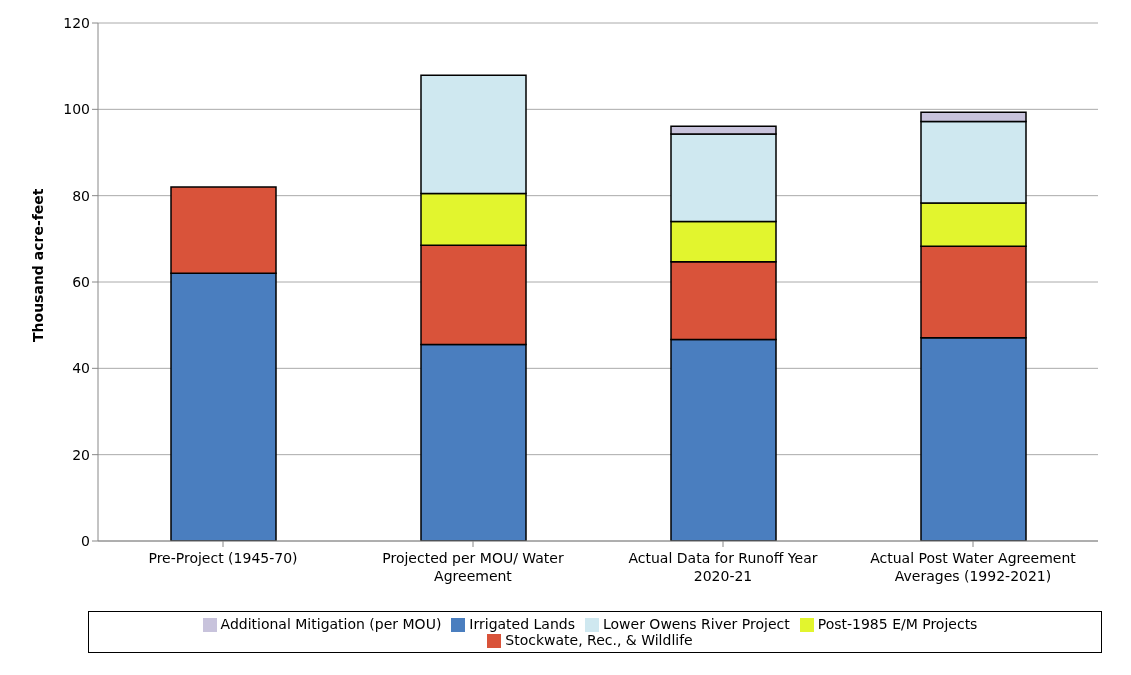 Image resolution: width=1131 pixels, height=675 pixels. What do you see at coordinates (723, 567) in the screenshot?
I see `x-tick-label: Actual Data for Runoff Year 2020-21` at bounding box center [723, 567].